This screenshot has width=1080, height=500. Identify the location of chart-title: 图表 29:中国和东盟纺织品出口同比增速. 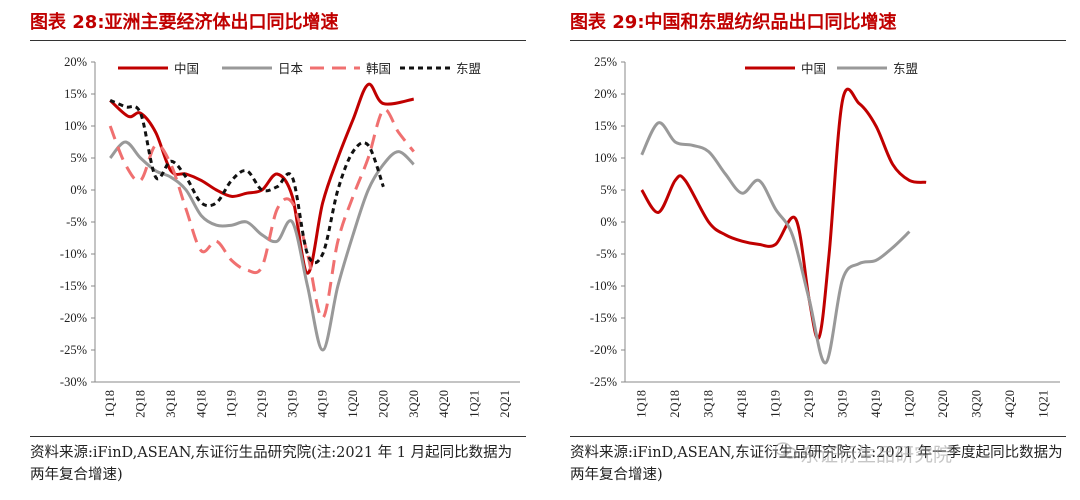
(733, 22).